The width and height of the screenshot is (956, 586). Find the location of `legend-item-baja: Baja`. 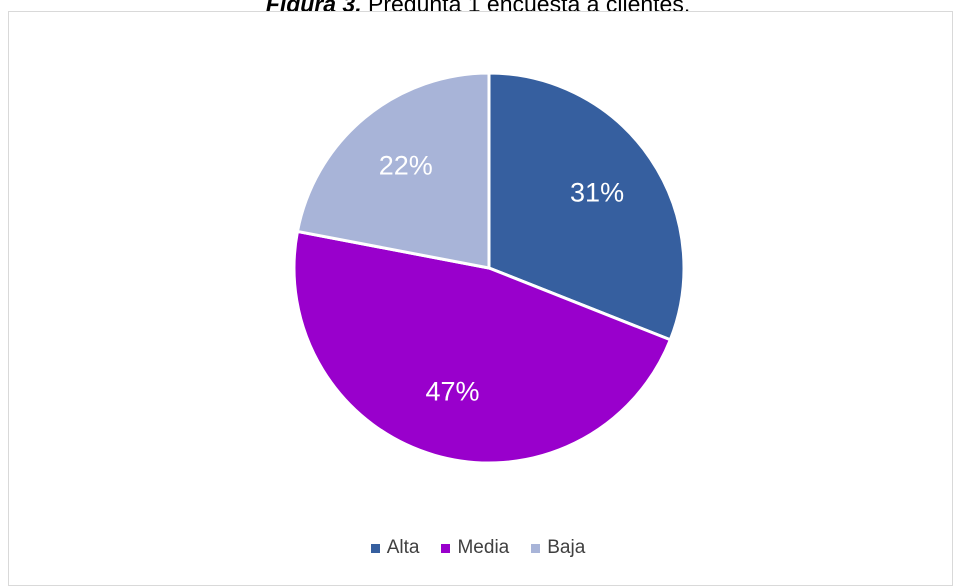

legend-item-baja: Baja is located at coordinates (558, 548).